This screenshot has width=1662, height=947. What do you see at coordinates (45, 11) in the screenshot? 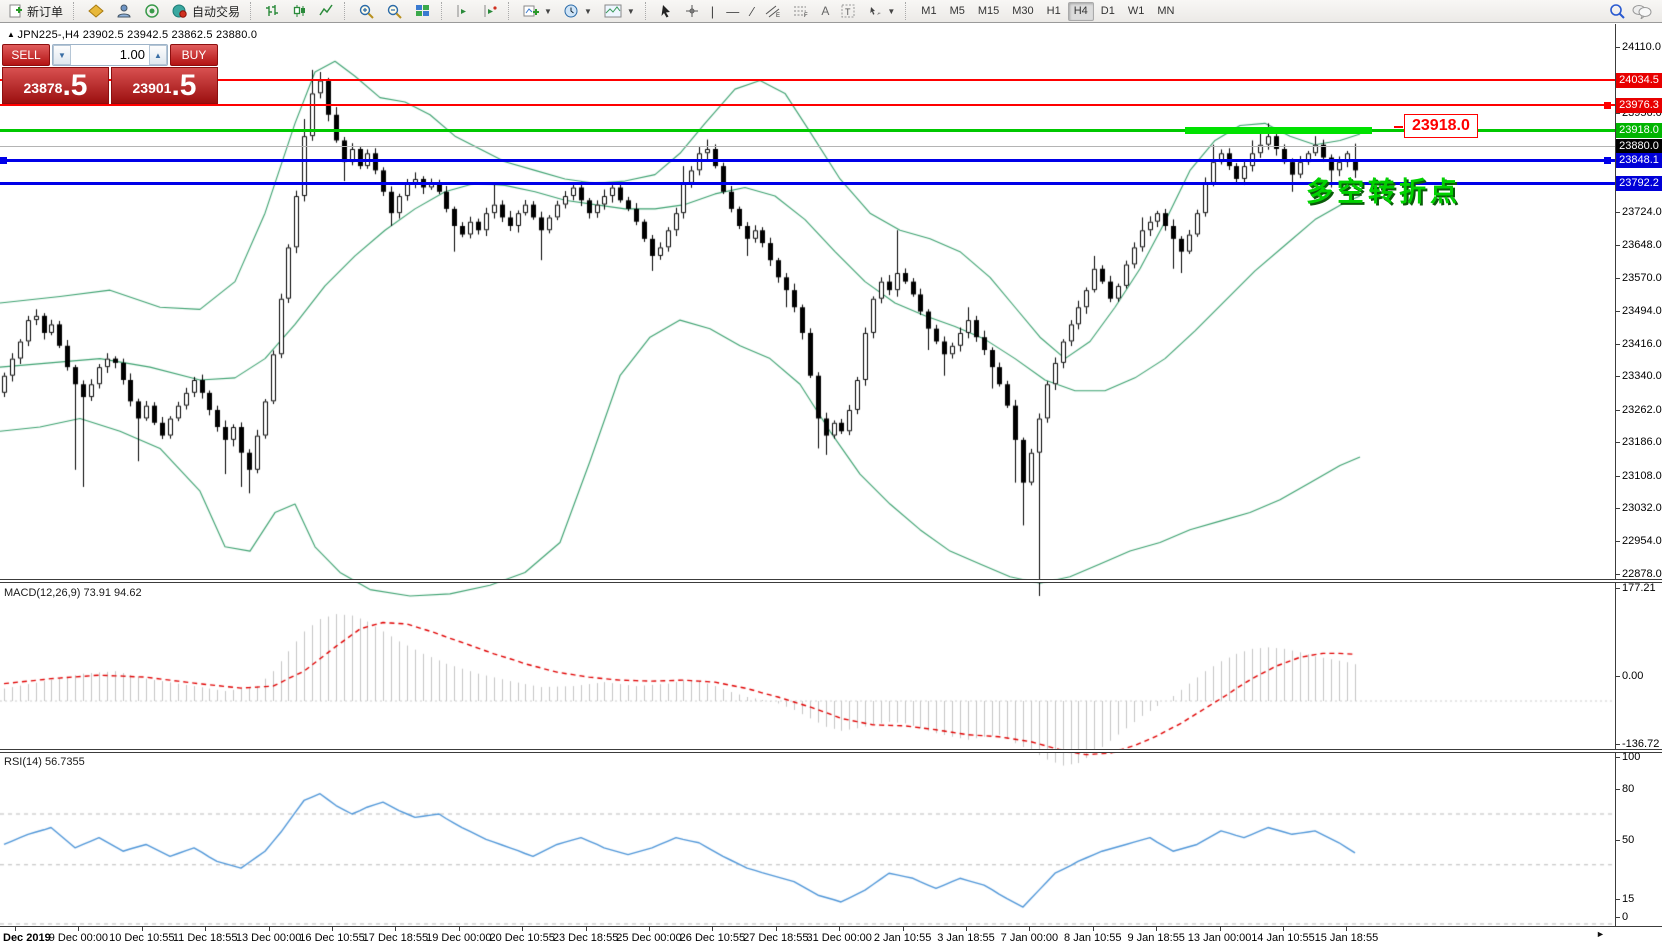
I see `new-order-label: 新订单` at bounding box center [45, 11].